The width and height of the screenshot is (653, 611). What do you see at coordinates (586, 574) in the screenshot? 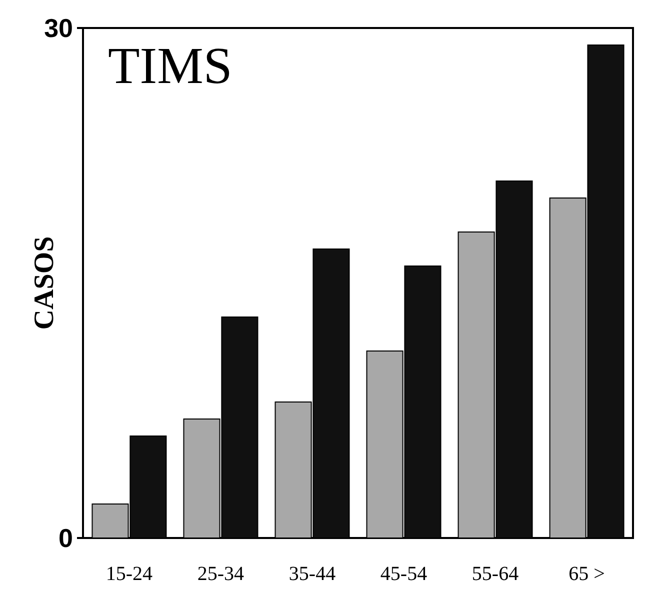
I see `x-tick-label: 65 >` at bounding box center [586, 574].